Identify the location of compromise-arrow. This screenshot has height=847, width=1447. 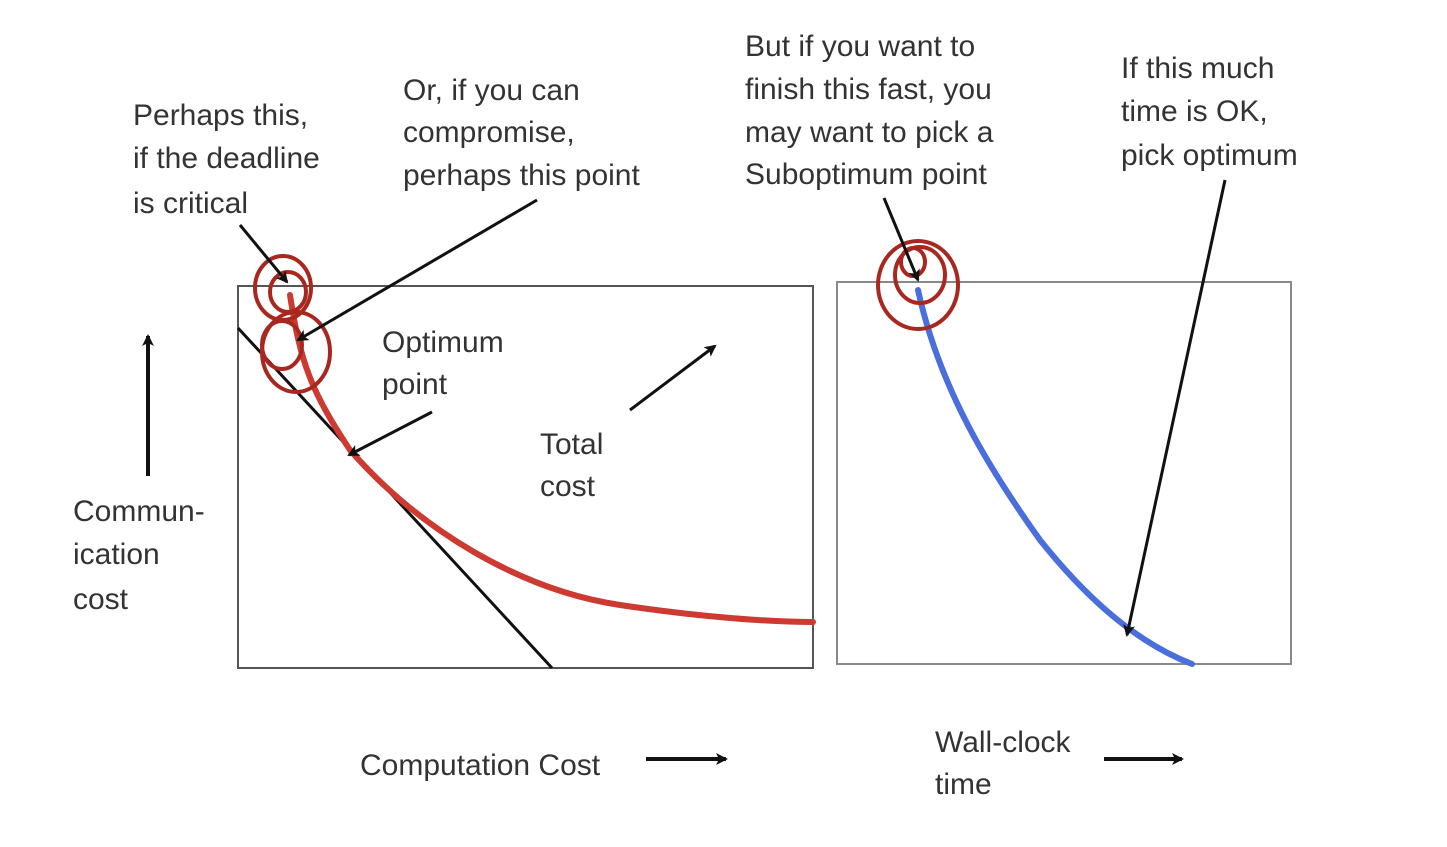
(417, 270).